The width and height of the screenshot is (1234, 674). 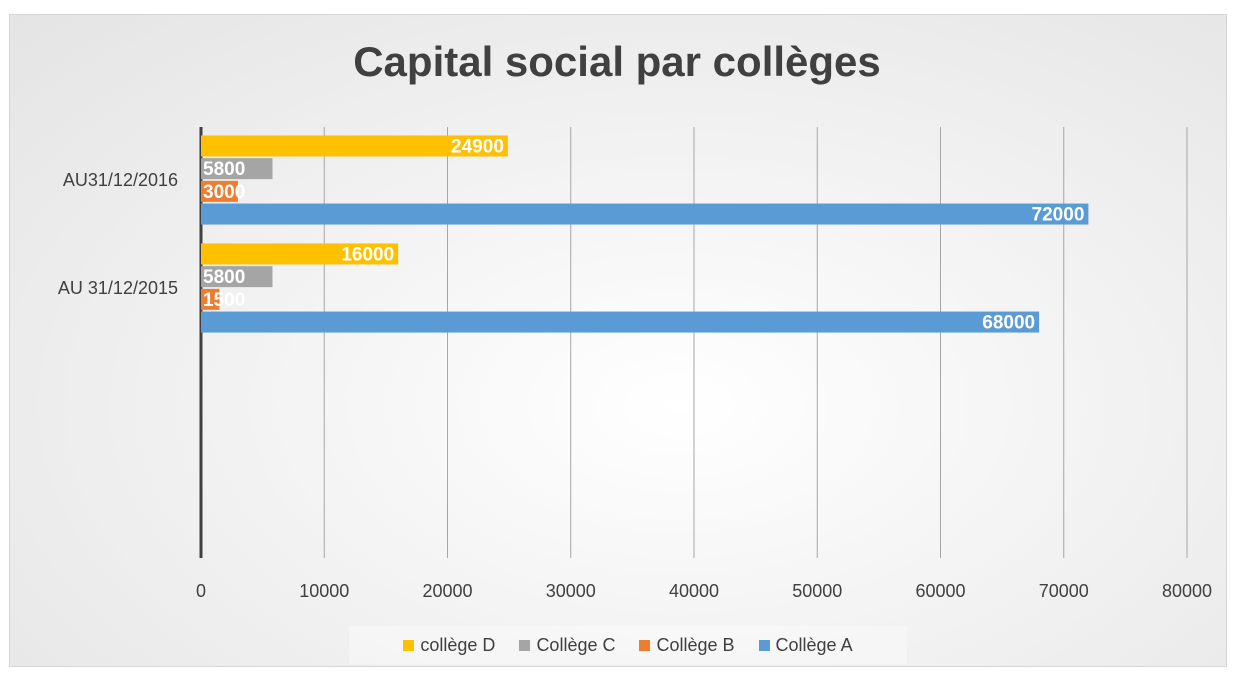 What do you see at coordinates (817, 591) in the screenshot?
I see `x-tick-label: 50000` at bounding box center [817, 591].